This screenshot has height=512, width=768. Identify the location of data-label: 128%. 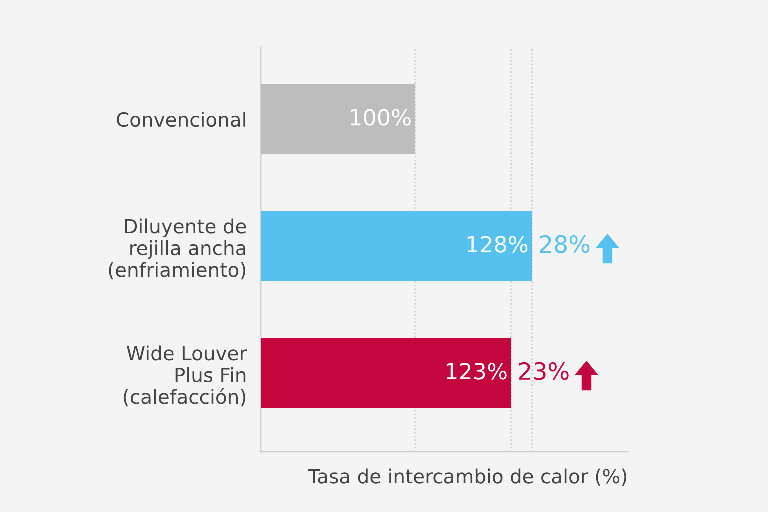
(498, 244).